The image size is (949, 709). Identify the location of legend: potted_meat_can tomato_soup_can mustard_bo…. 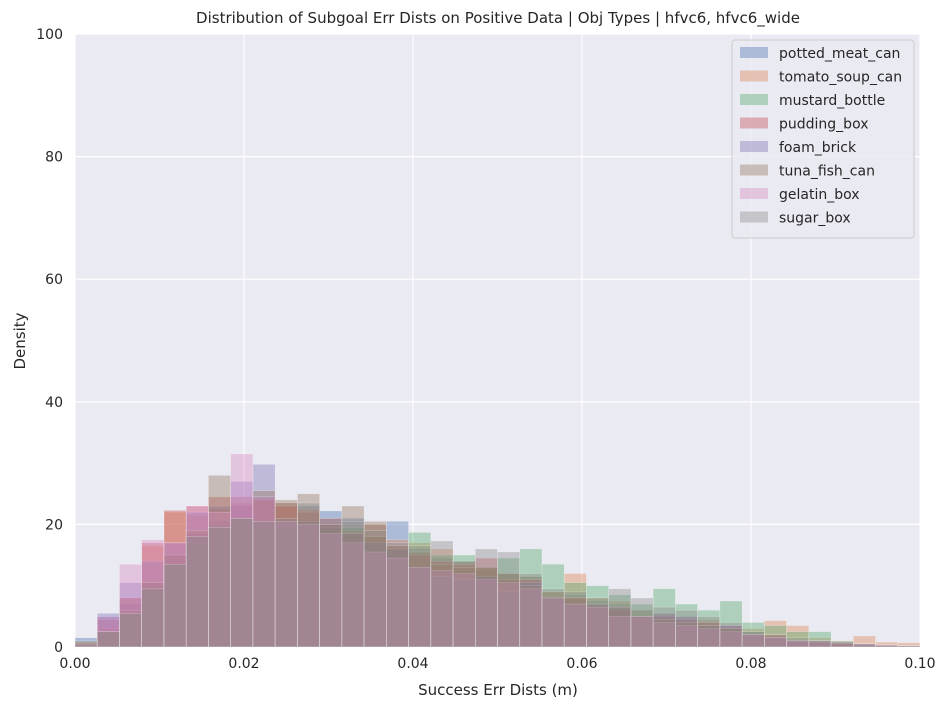
(823, 139).